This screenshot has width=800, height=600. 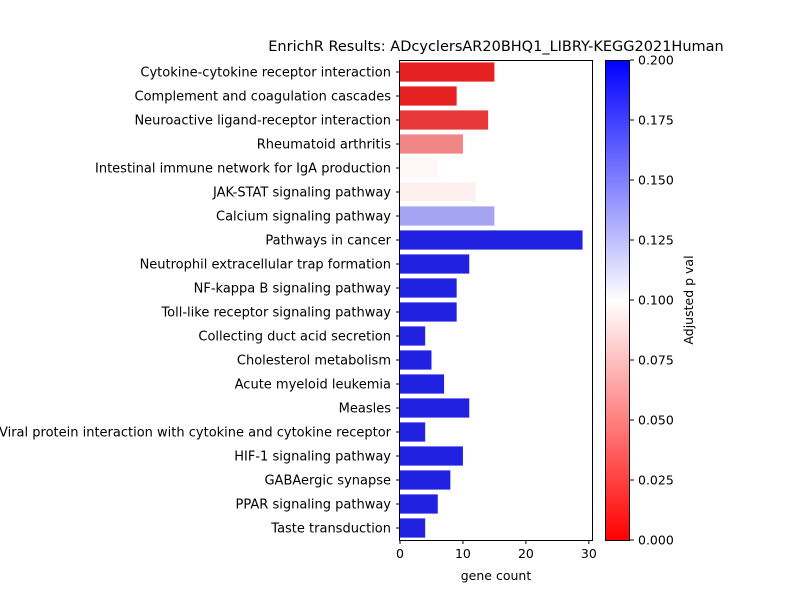 I want to click on category-label: Toll-like receptor signaling pathway, so click(x=275, y=313).